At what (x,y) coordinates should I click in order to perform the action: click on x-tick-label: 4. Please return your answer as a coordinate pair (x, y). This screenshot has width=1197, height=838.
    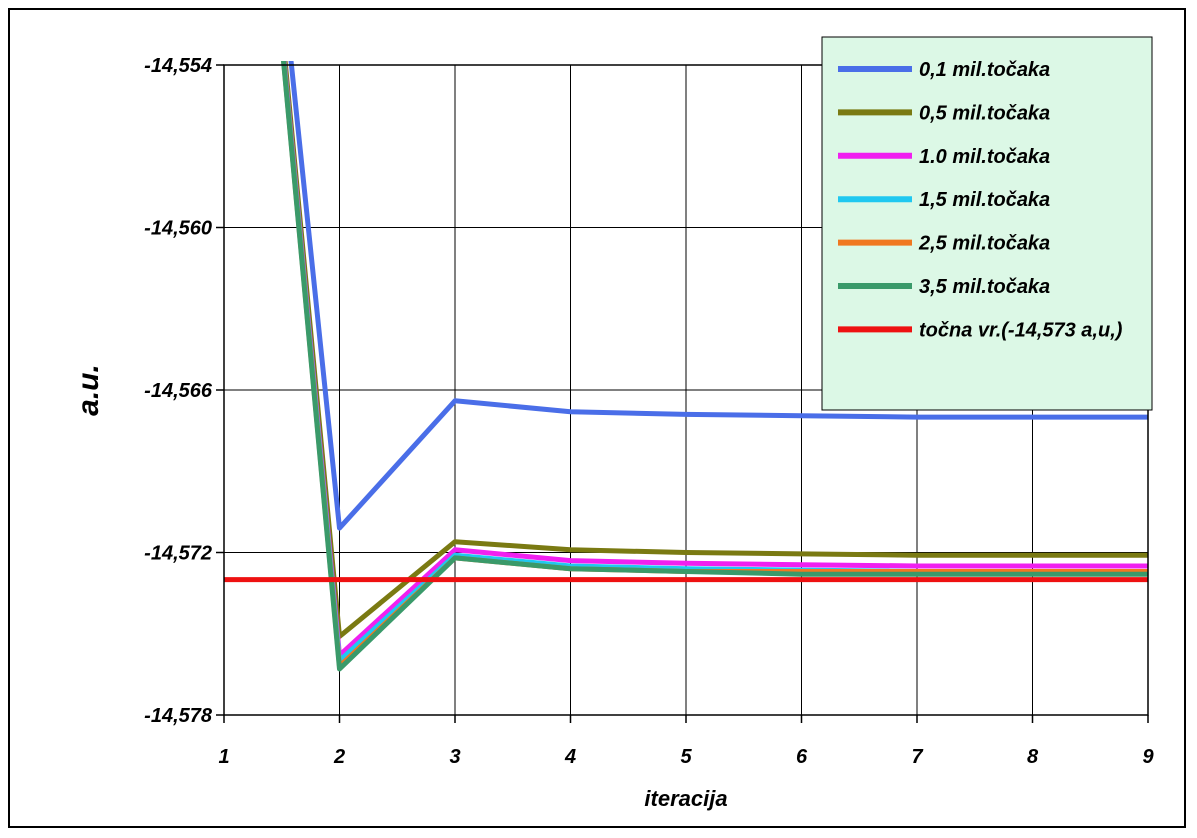
    Looking at the image, I should click on (570, 757).